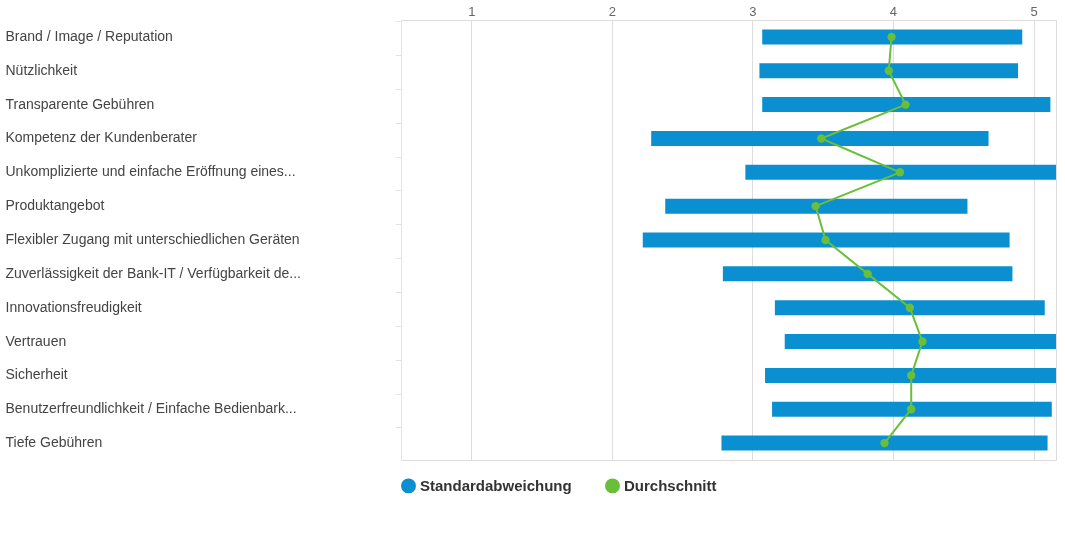 The width and height of the screenshot is (1065, 536). I want to click on x-tick-label: 2, so click(612, 11).